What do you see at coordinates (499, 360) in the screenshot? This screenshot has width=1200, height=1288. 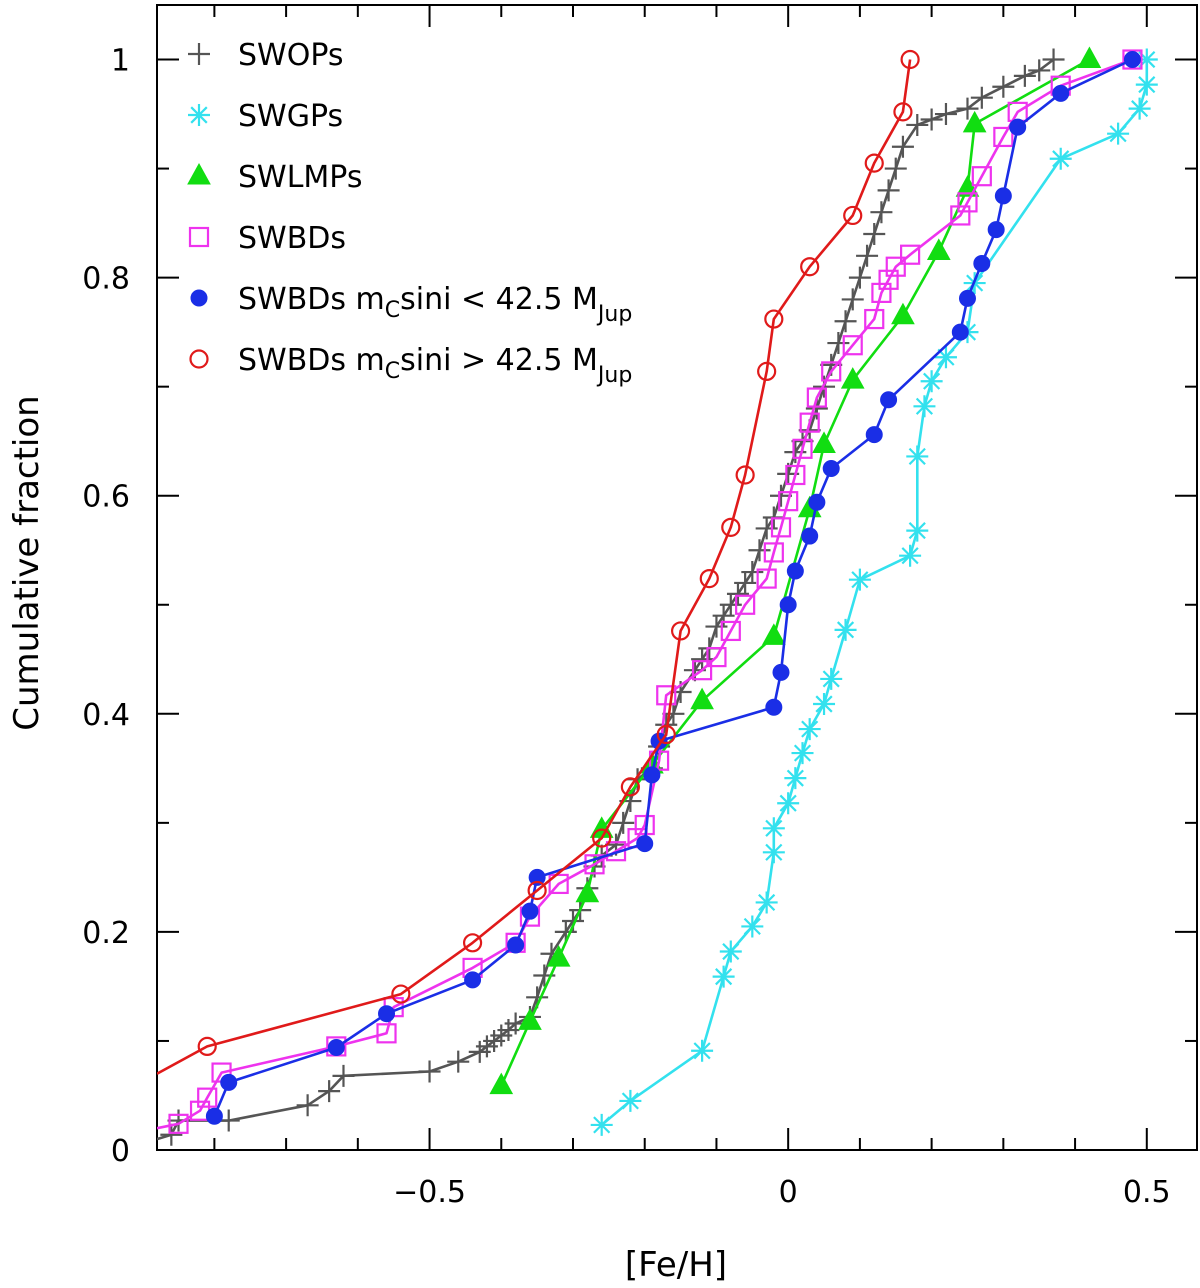 I see `legend-label-part: sini > 42.5 M` at bounding box center [499, 360].